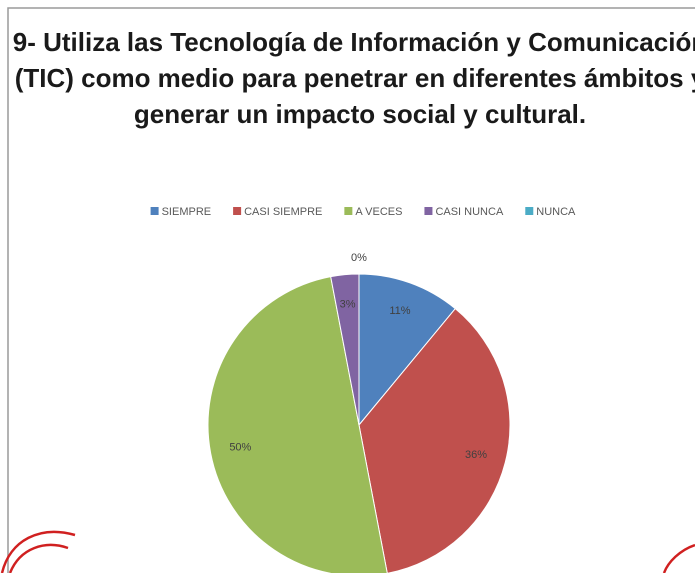 The width and height of the screenshot is (695, 573). Describe the element at coordinates (240, 448) in the screenshot. I see `data-label: 50%` at that location.